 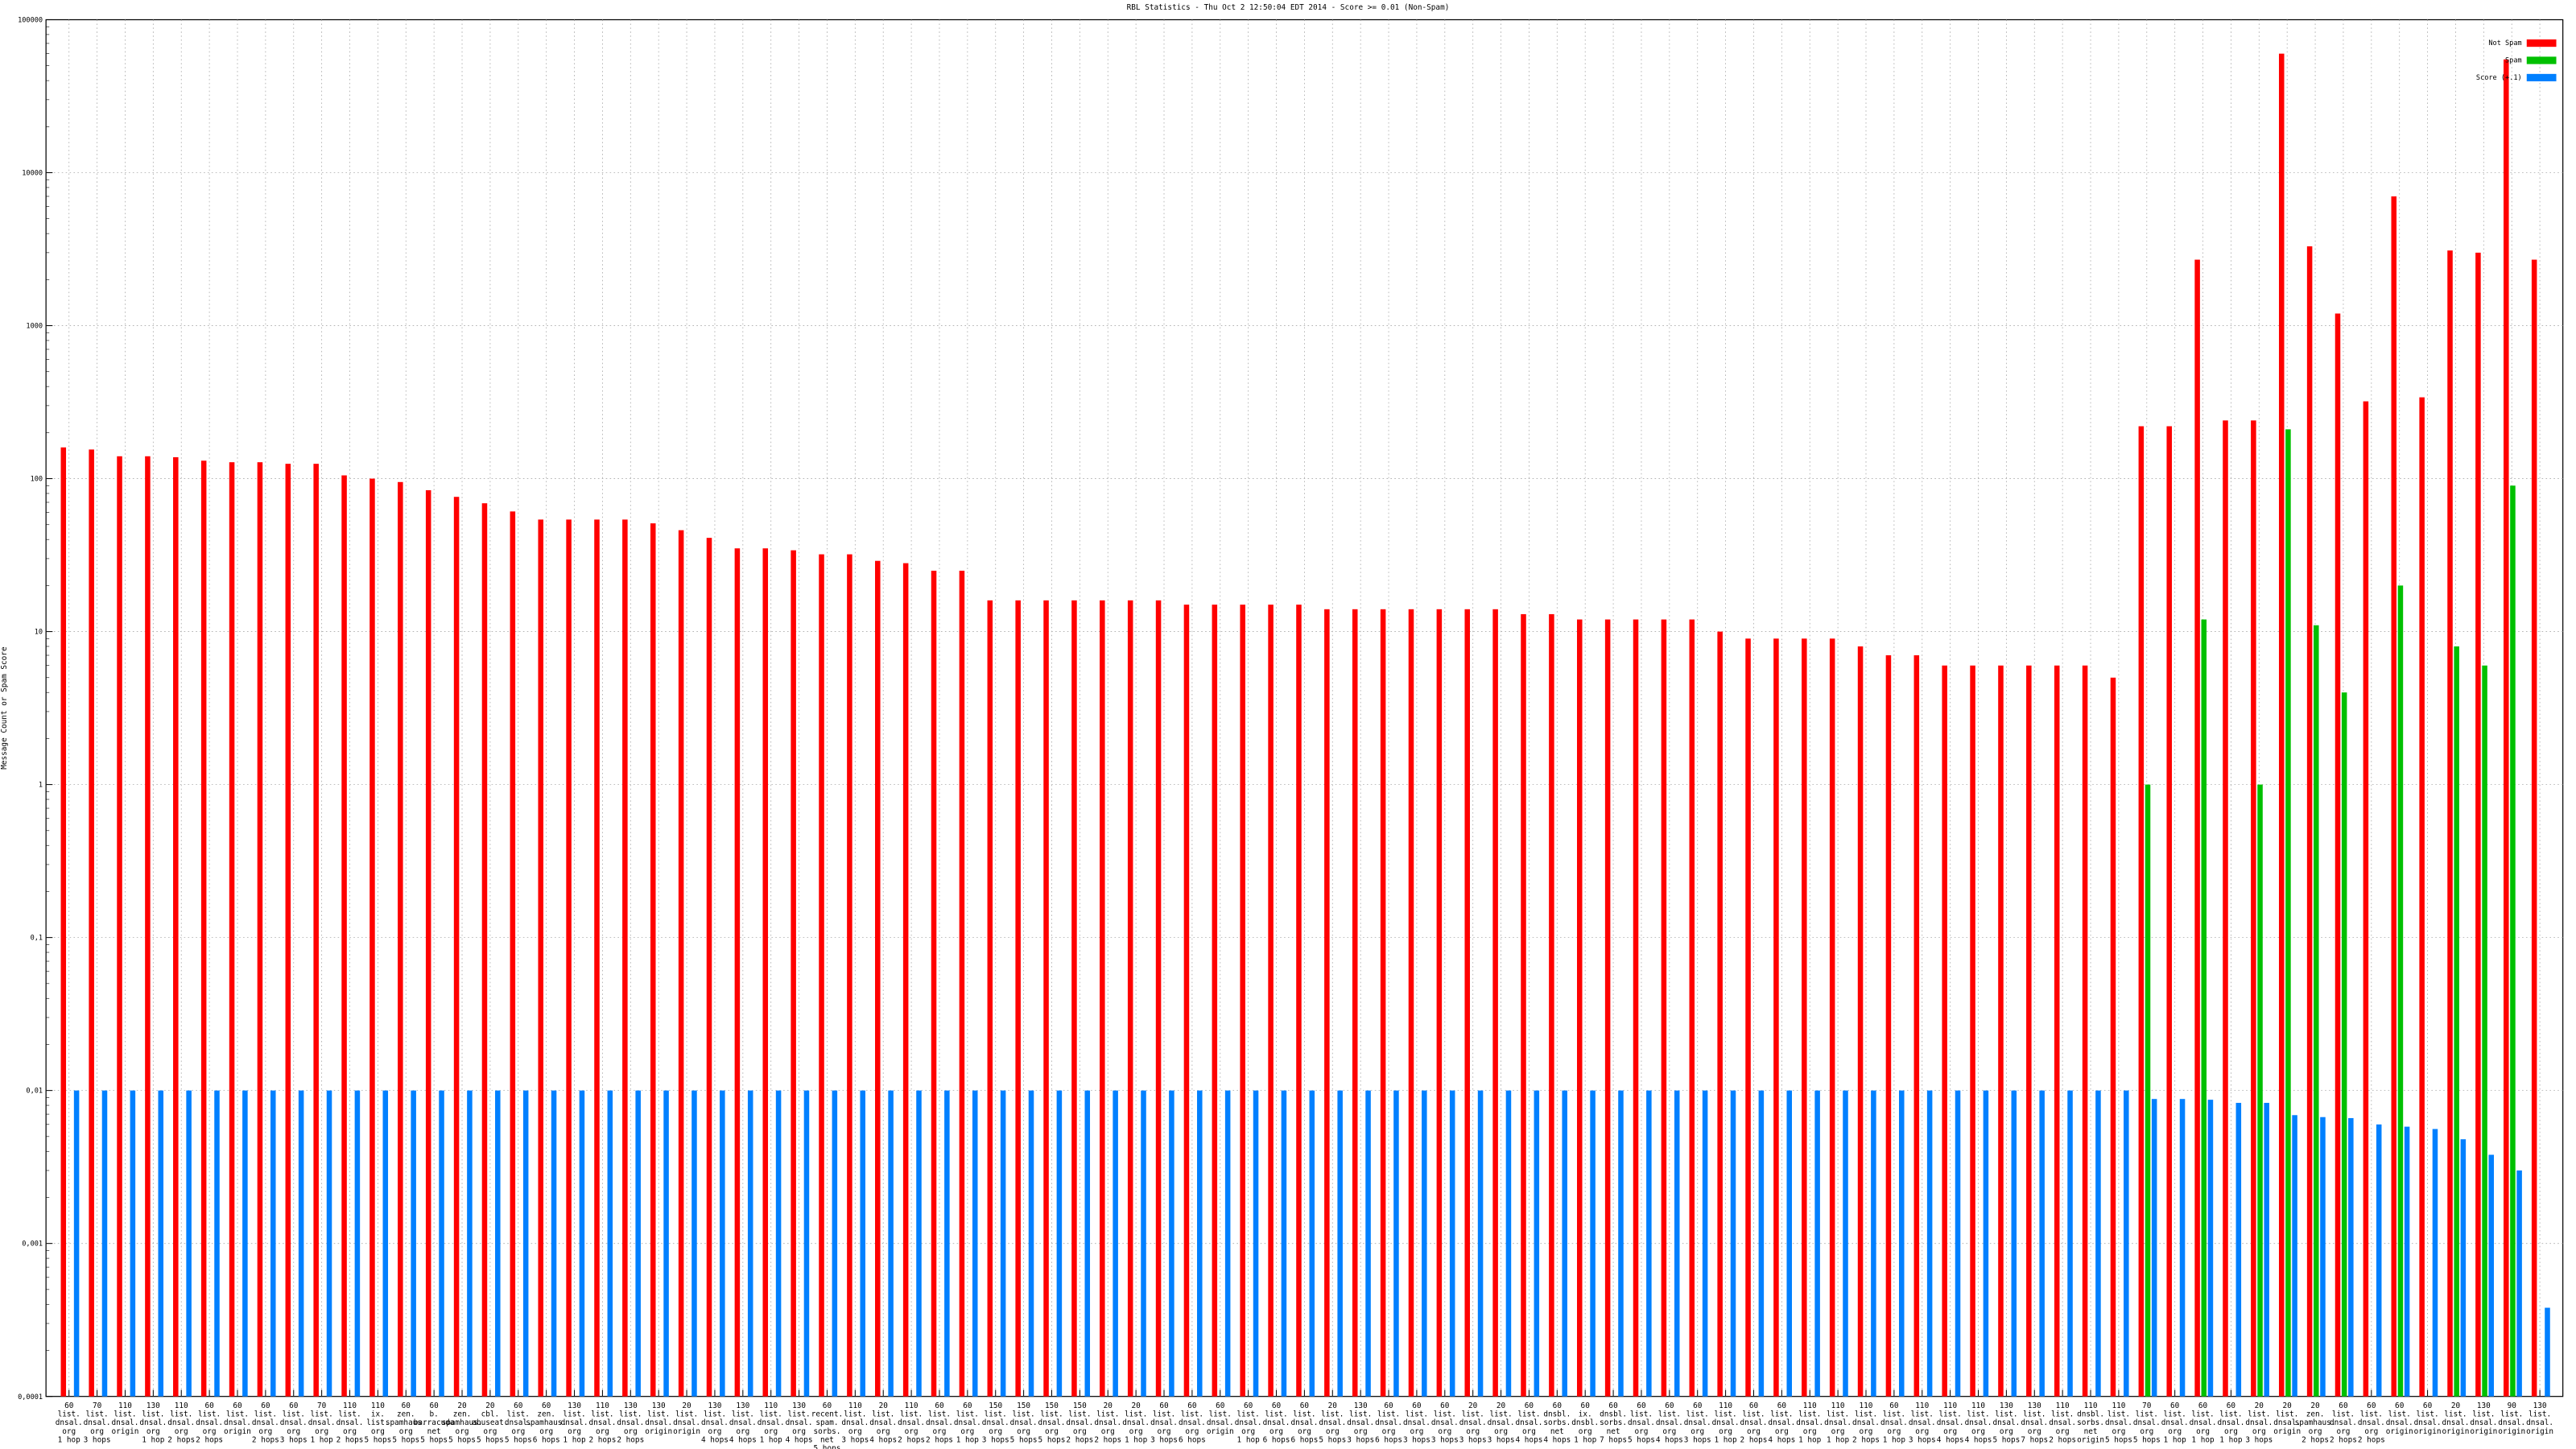 What do you see at coordinates (37, 939) in the screenshot?
I see `y-tick-label: 0,1` at bounding box center [37, 939].